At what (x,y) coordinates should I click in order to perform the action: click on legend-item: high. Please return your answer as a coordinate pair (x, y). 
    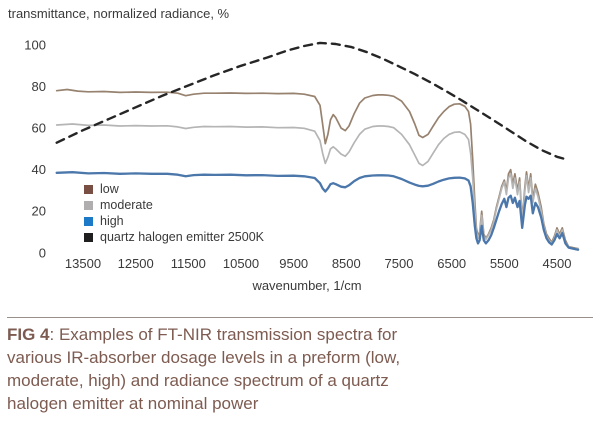
    Looking at the image, I should click on (174, 221).